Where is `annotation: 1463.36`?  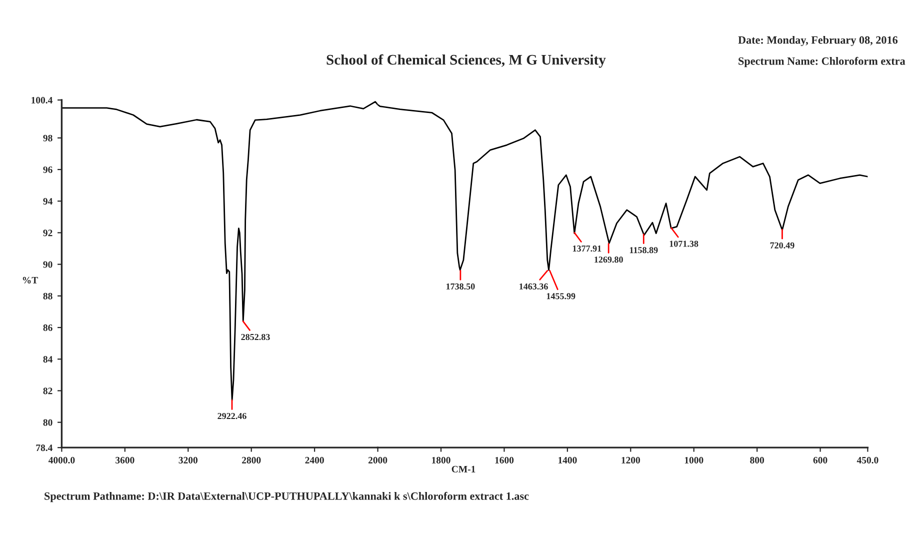 annotation: 1463.36 is located at coordinates (534, 286).